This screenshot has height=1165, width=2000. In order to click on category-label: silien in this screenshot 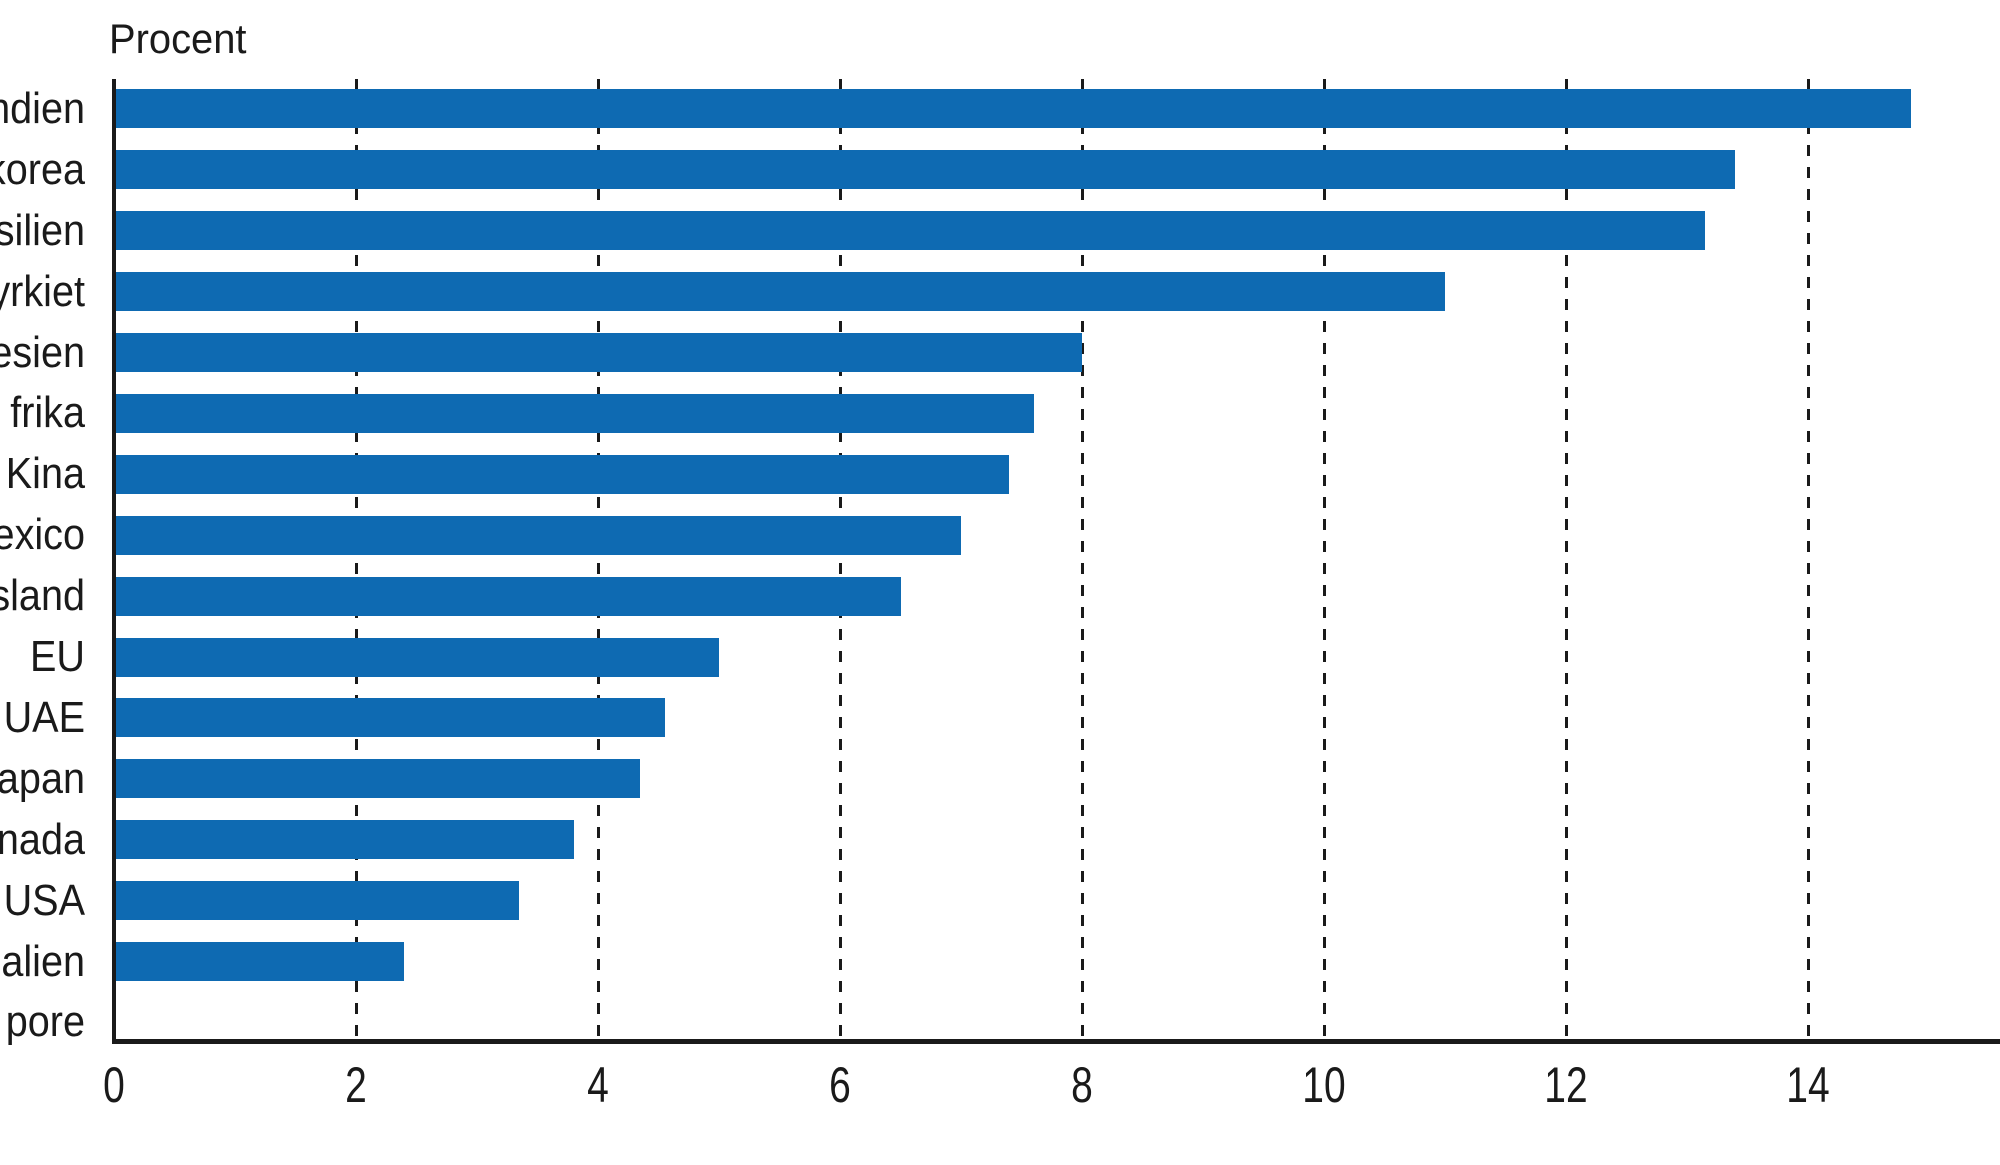, I will do `click(42, 230)`.